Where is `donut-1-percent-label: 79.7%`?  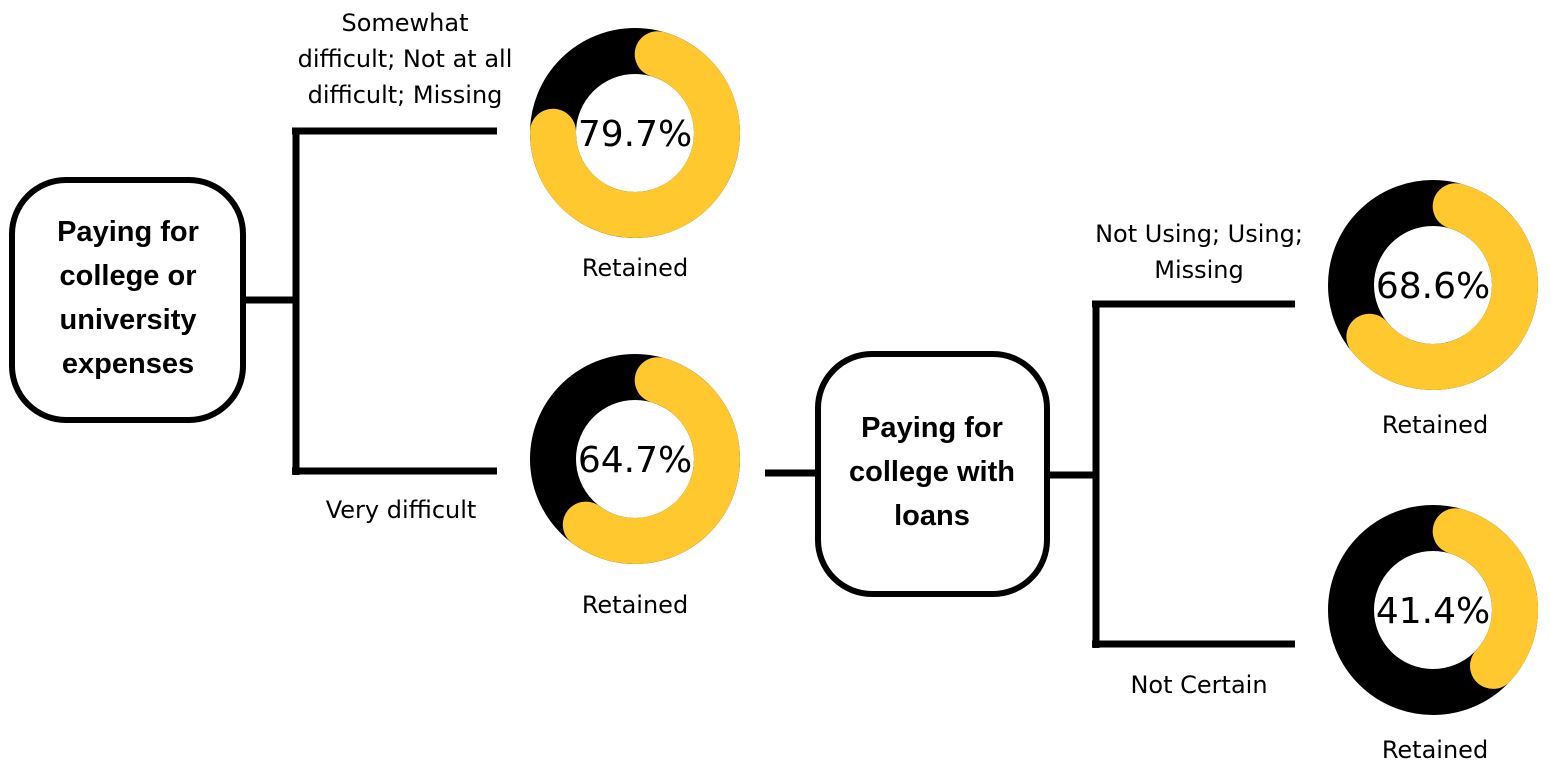 donut-1-percent-label: 79.7% is located at coordinates (635, 134).